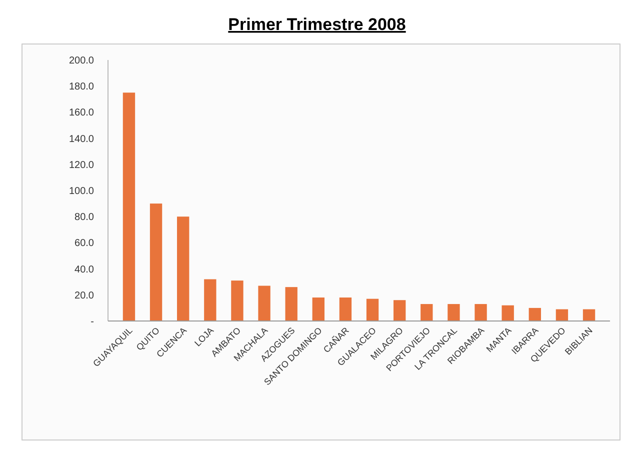 The width and height of the screenshot is (634, 454). Describe the element at coordinates (81, 139) in the screenshot. I see `y-tick-label: 140.0` at that location.